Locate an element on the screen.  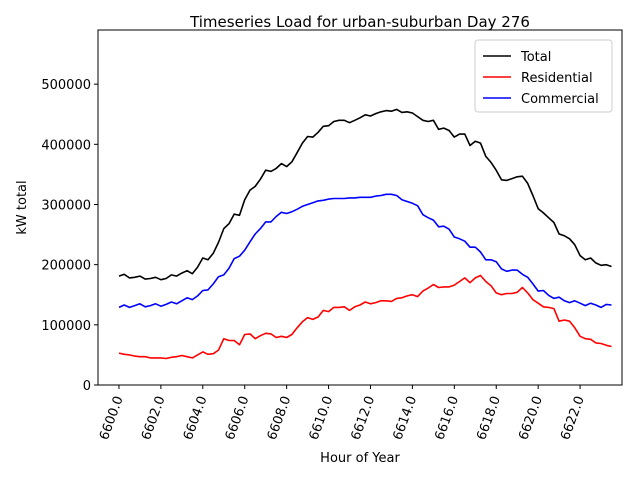
y-tick-label: 0 is located at coordinates (87, 386).